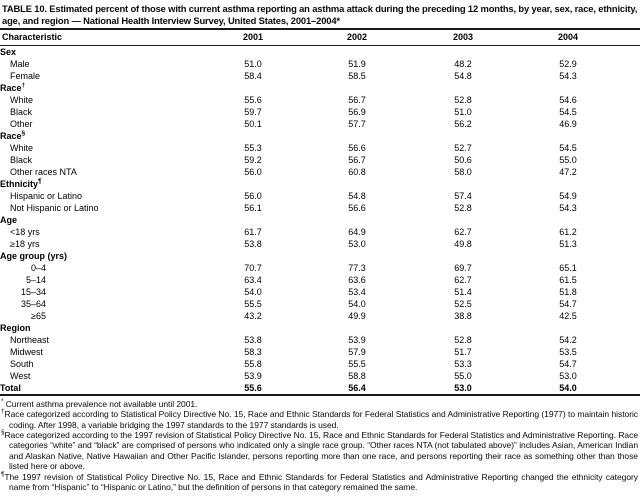 The height and width of the screenshot is (501, 640). I want to click on table-row: Male 51.0 51.9 48.2 52.9, so click(320, 64).